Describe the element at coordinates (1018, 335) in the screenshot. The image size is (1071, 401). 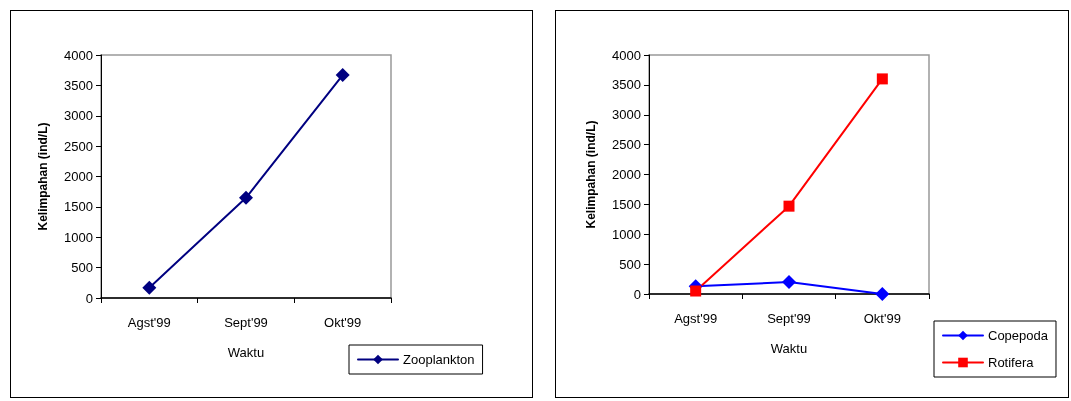
I see `legend-label: Copepoda` at that location.